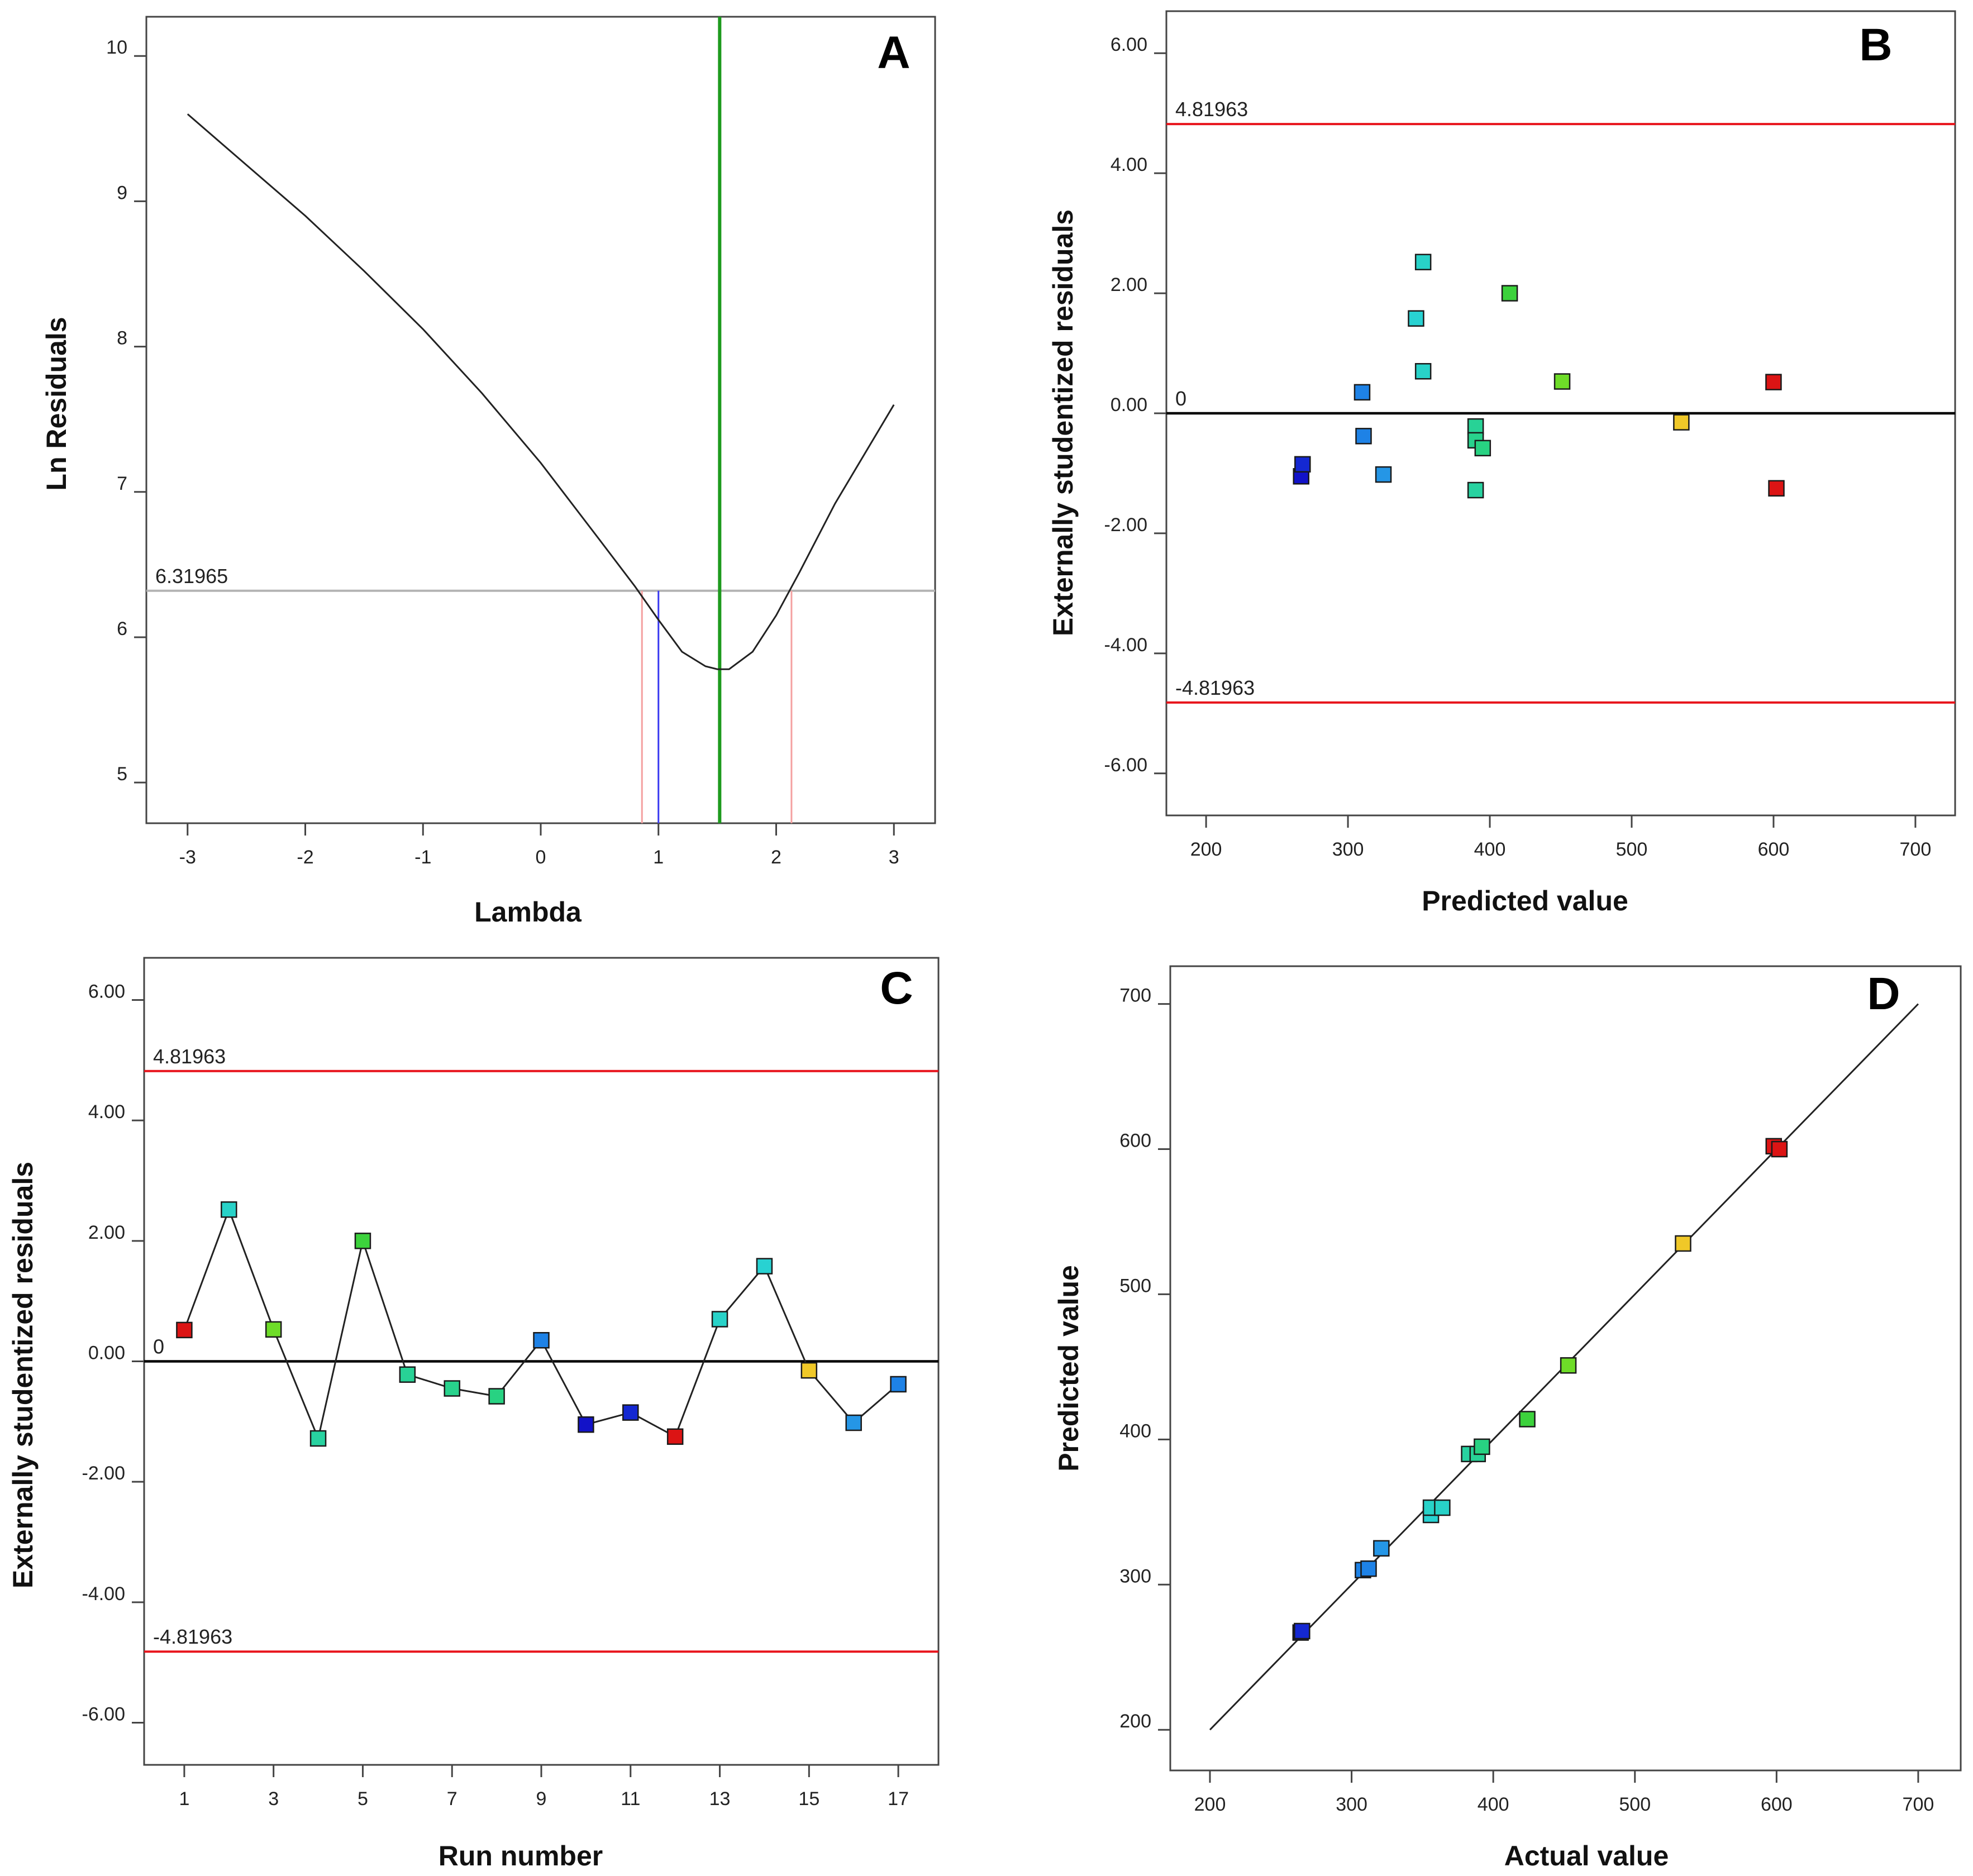 The height and width of the screenshot is (1876, 1973). Describe the element at coordinates (106, 1353) in the screenshot. I see `panel-c-ytick-label: 0.00` at that location.